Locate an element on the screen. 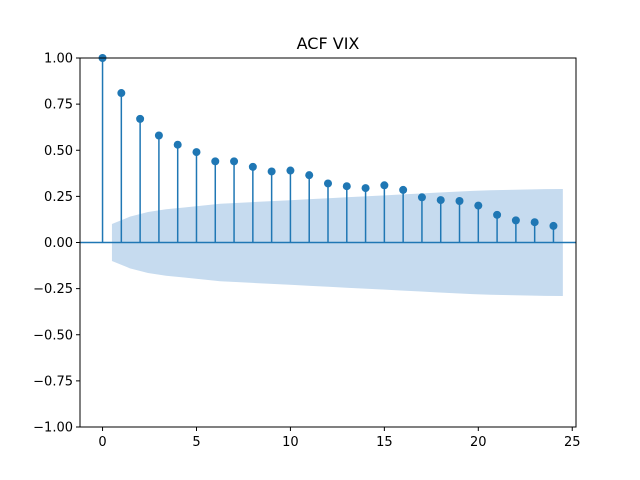 This screenshot has height=480, width=640. y-tick-label: −0.75 is located at coordinates (53, 381).